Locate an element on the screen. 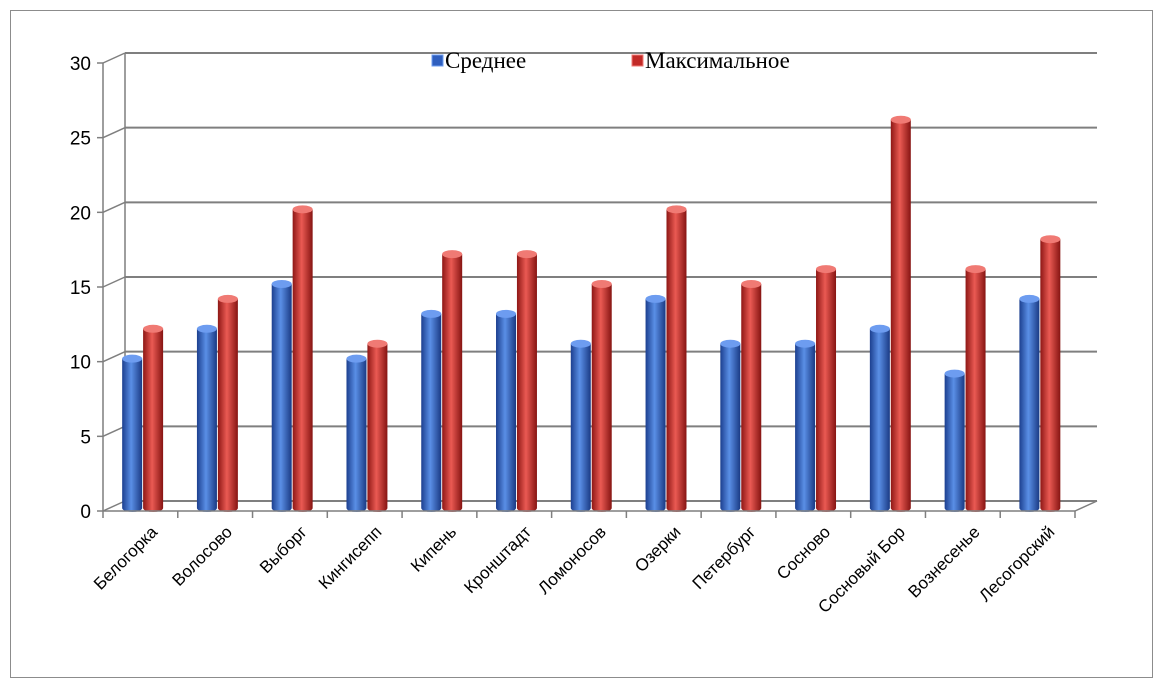  x-tick-label: Лесогорский is located at coordinates (1016, 563).